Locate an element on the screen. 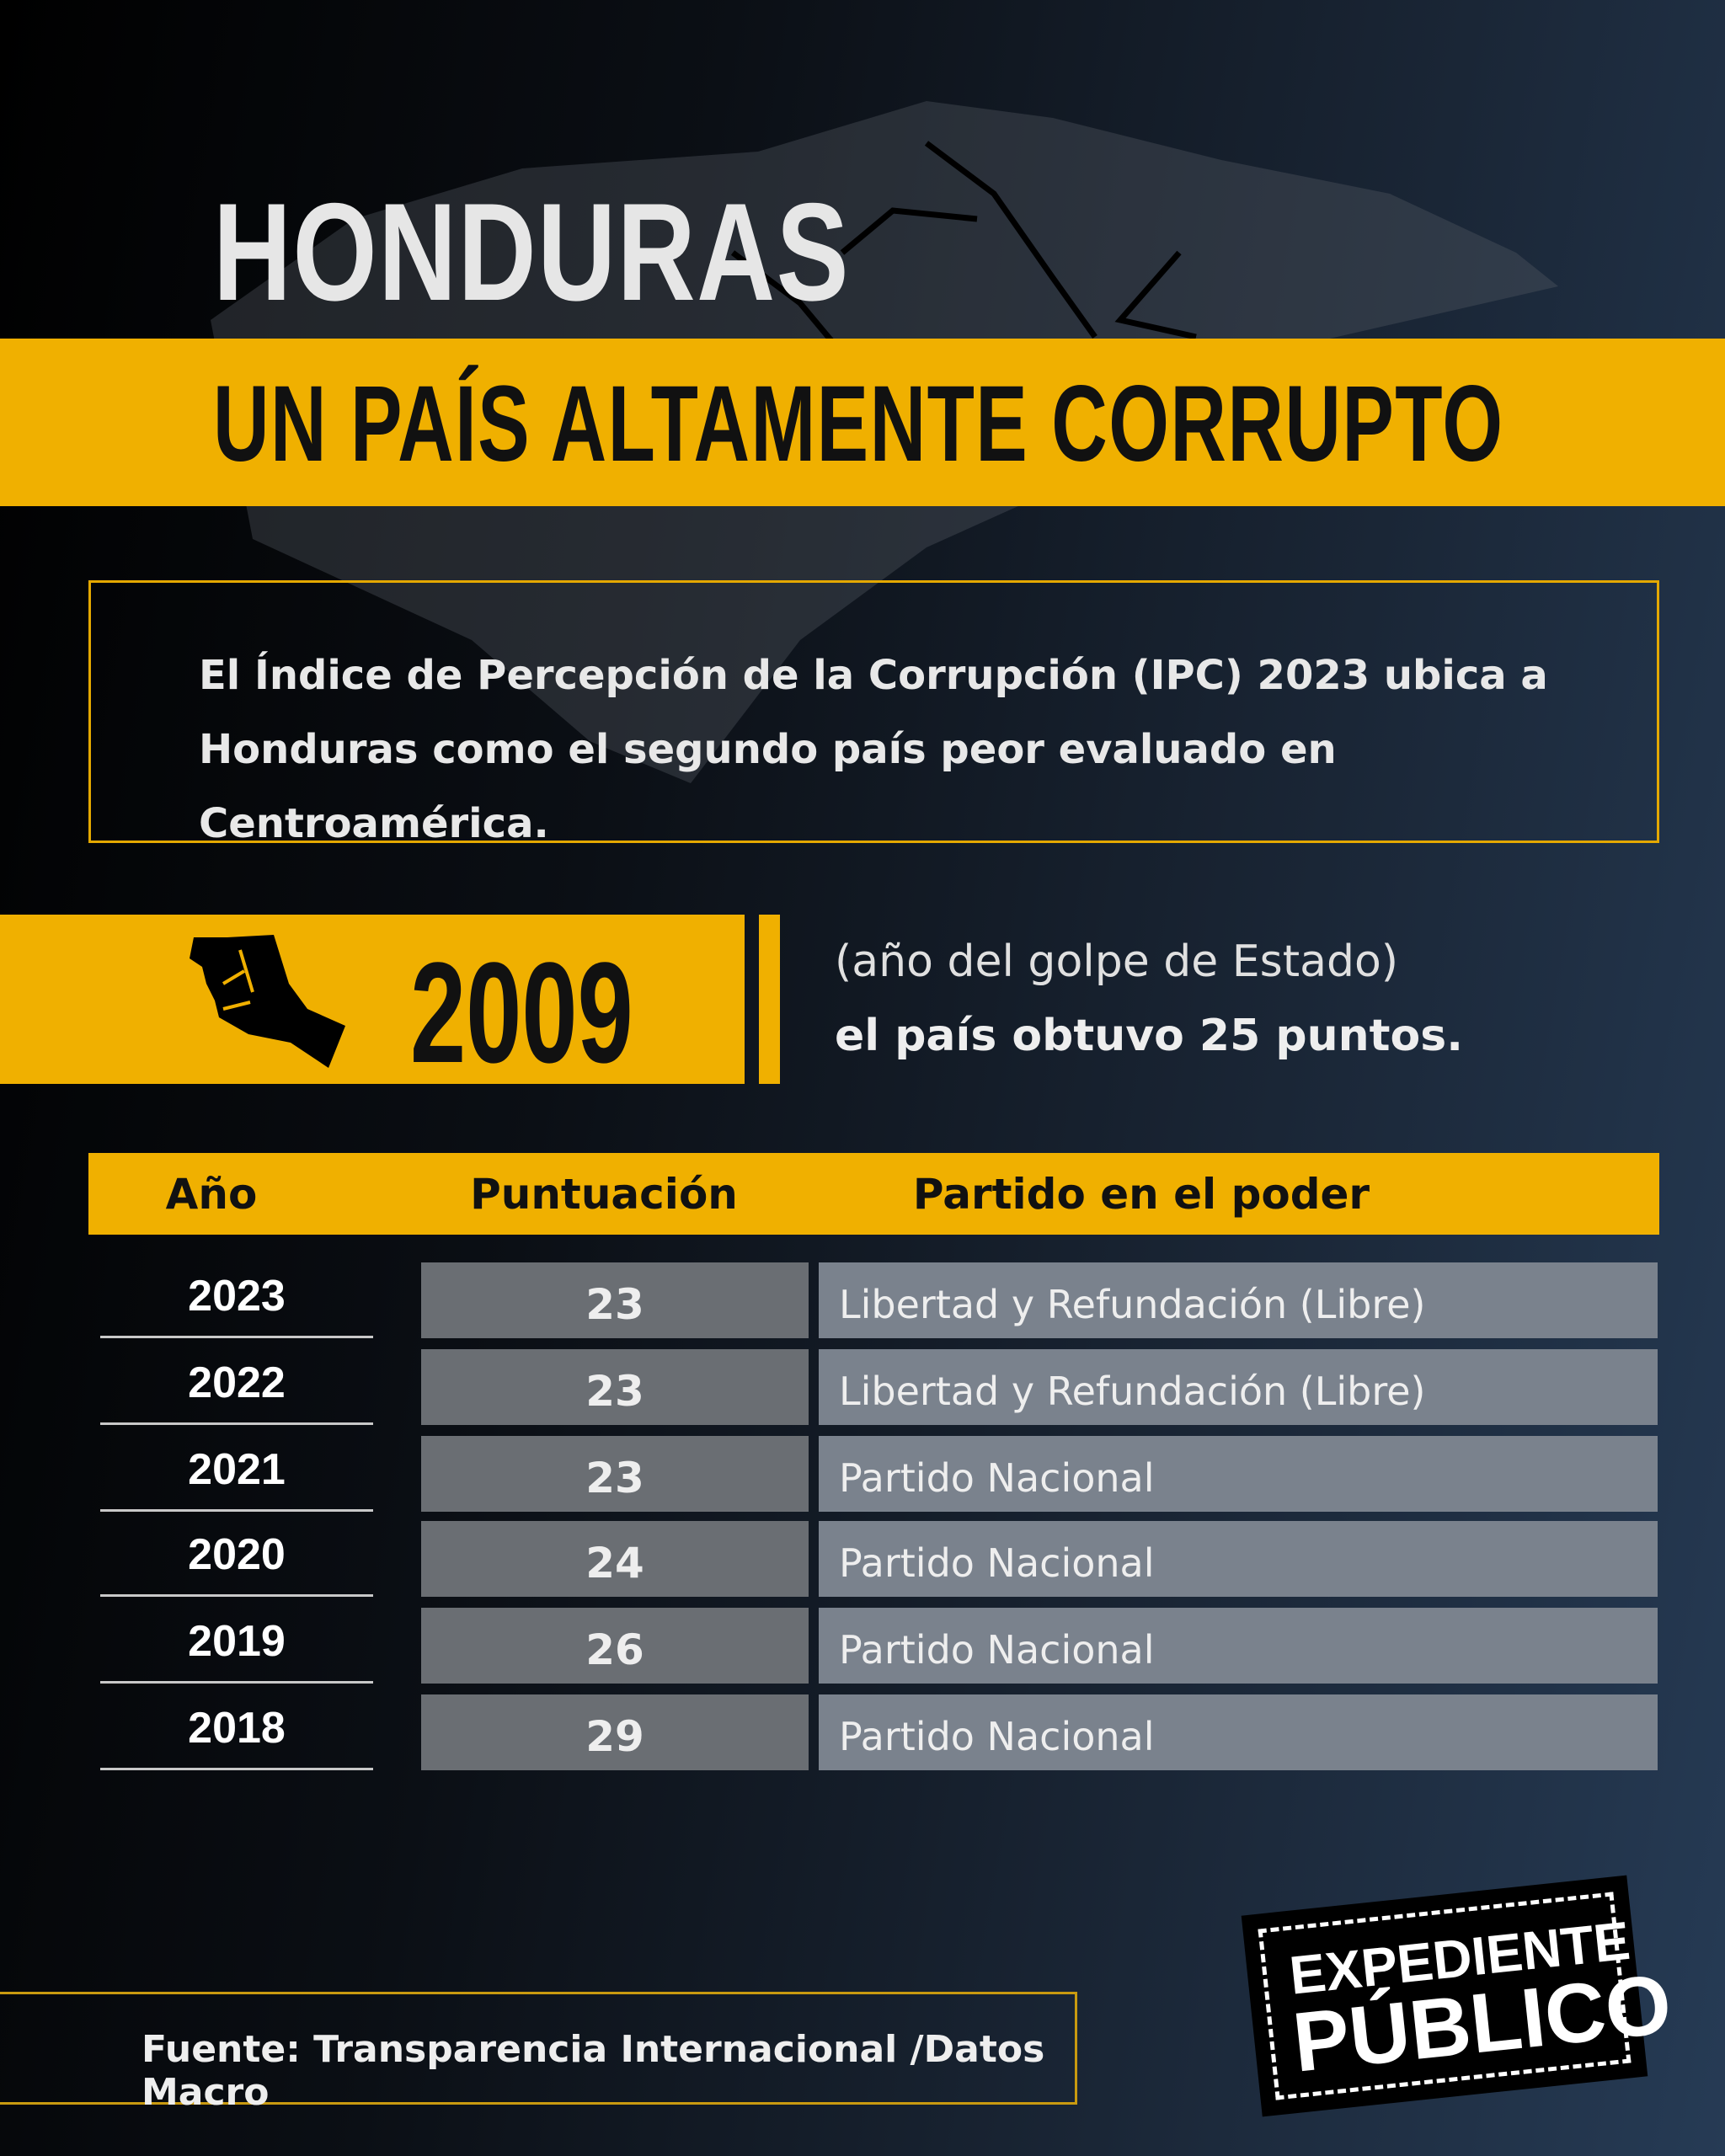 The height and width of the screenshot is (2156, 1725). table-row: 2020 24 Partido Nacional is located at coordinates (862, 1559).